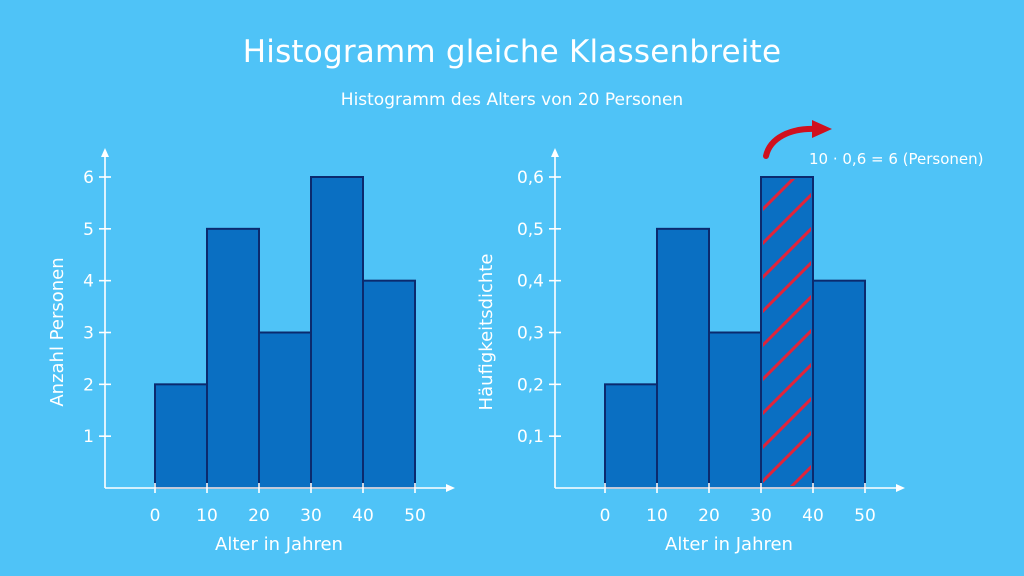  What do you see at coordinates (530, 230) in the screenshot?
I see `y-tick-label: 0,5` at bounding box center [530, 230].